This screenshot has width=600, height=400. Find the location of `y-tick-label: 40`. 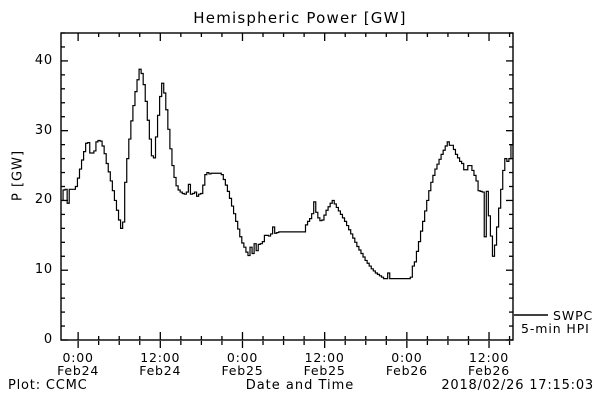

y-tick-label: 40 is located at coordinates (43, 60).